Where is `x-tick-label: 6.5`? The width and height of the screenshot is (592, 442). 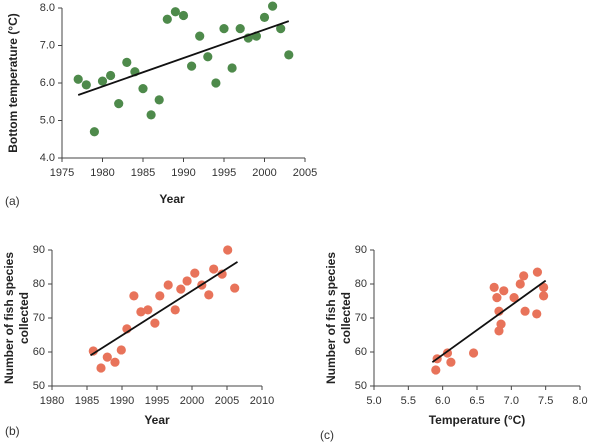 x-tick-label: 6.5 is located at coordinates (476, 401).